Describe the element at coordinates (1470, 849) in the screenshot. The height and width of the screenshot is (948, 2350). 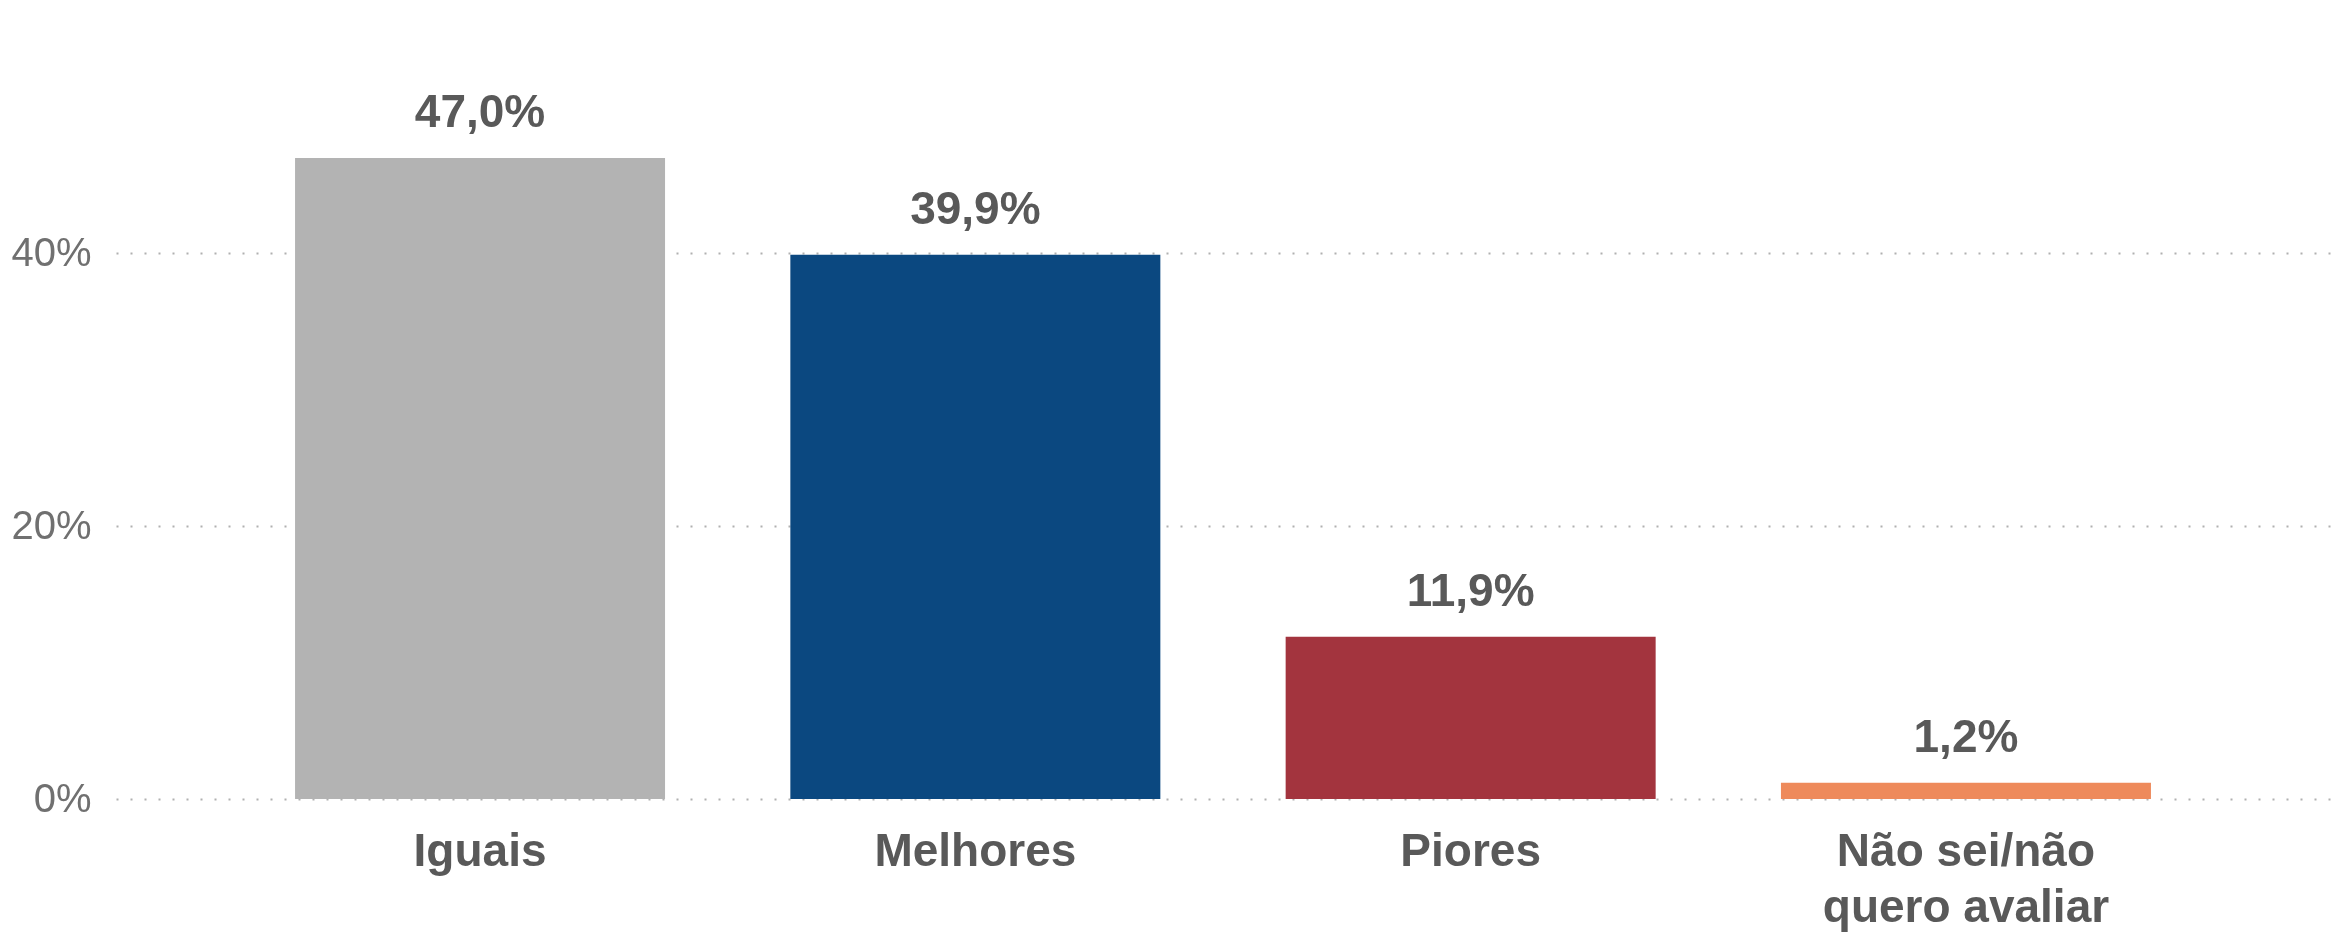
I see `x-tick-label: Piores` at that location.